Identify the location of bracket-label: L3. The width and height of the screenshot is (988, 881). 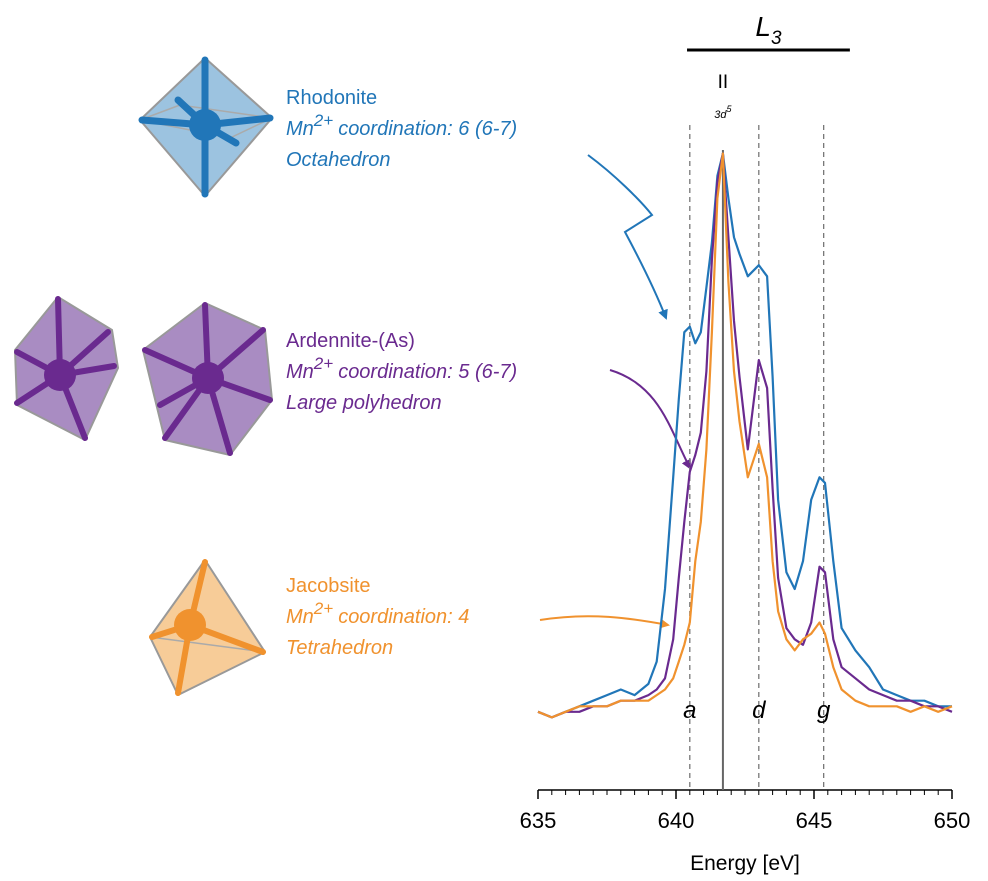
(768, 30).